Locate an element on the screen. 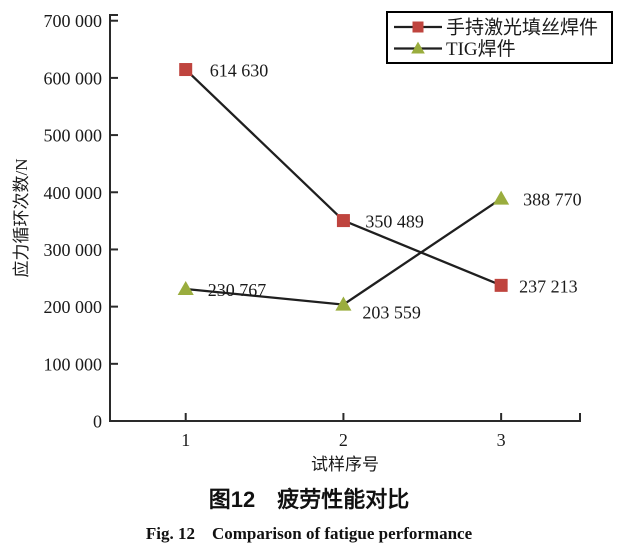  y-tick-label: 600 000 is located at coordinates (73, 78).